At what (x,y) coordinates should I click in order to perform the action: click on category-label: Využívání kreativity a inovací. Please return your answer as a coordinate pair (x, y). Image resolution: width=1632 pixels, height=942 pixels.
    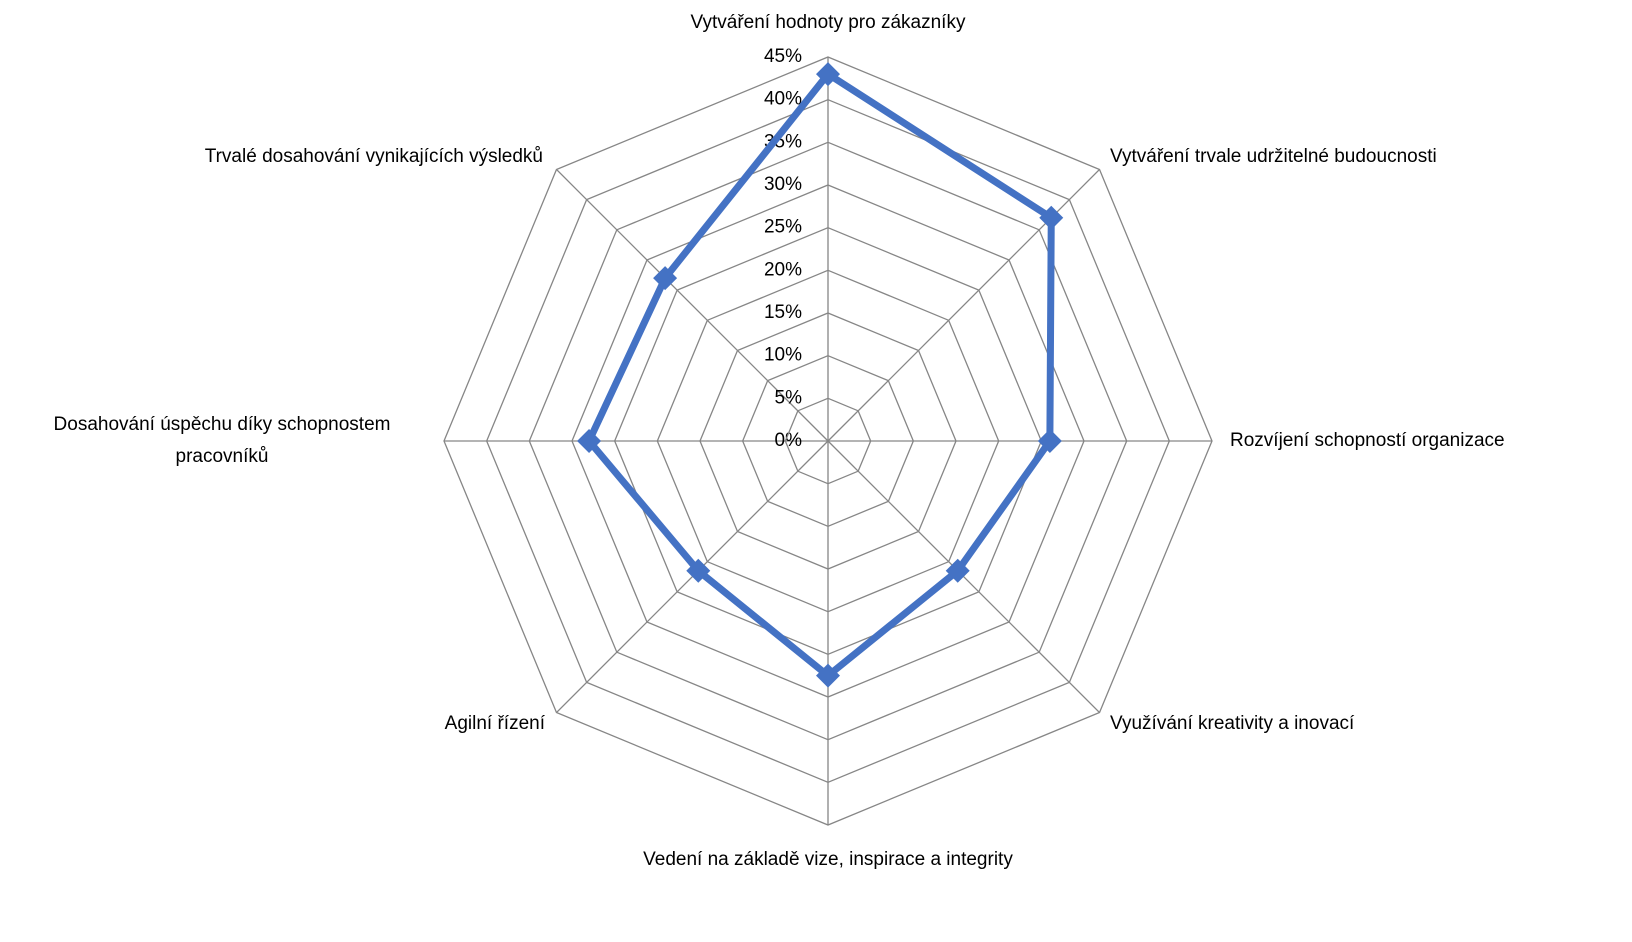
    Looking at the image, I should click on (1232, 723).